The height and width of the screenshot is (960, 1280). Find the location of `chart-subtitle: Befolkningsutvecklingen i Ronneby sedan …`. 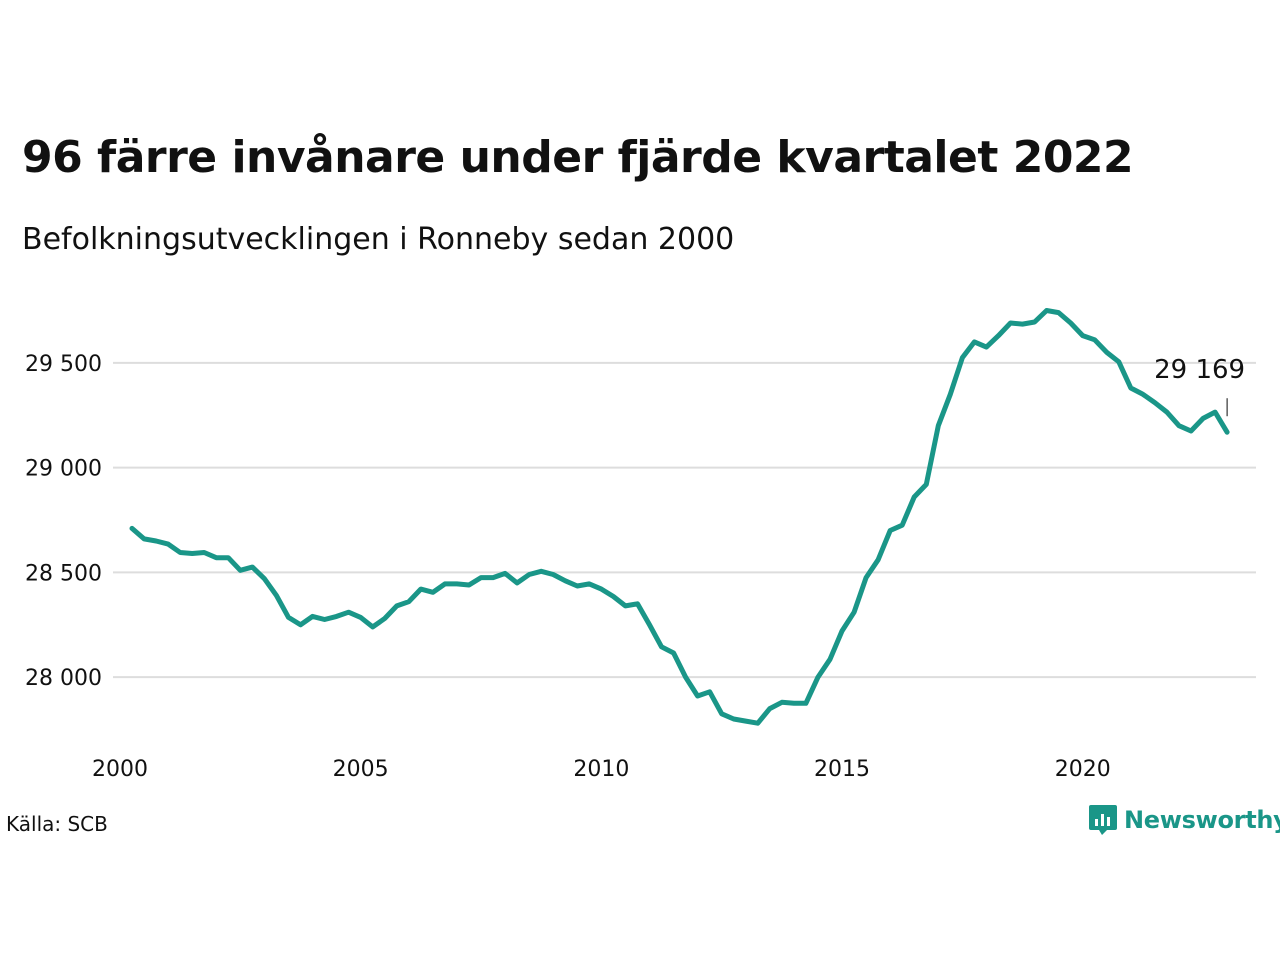

chart-subtitle: Befolkningsutvecklingen i Ronneby sedan … is located at coordinates (378, 239).